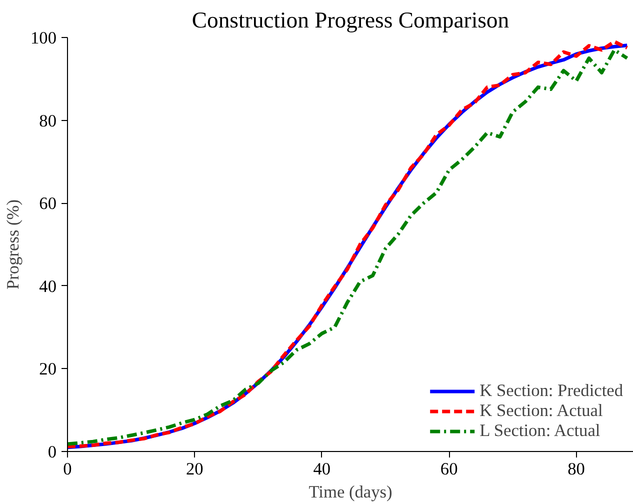 Image resolution: width=633 pixels, height=504 pixels. Describe the element at coordinates (540, 431) in the screenshot. I see `legend-label: L Section: Actual` at that location.